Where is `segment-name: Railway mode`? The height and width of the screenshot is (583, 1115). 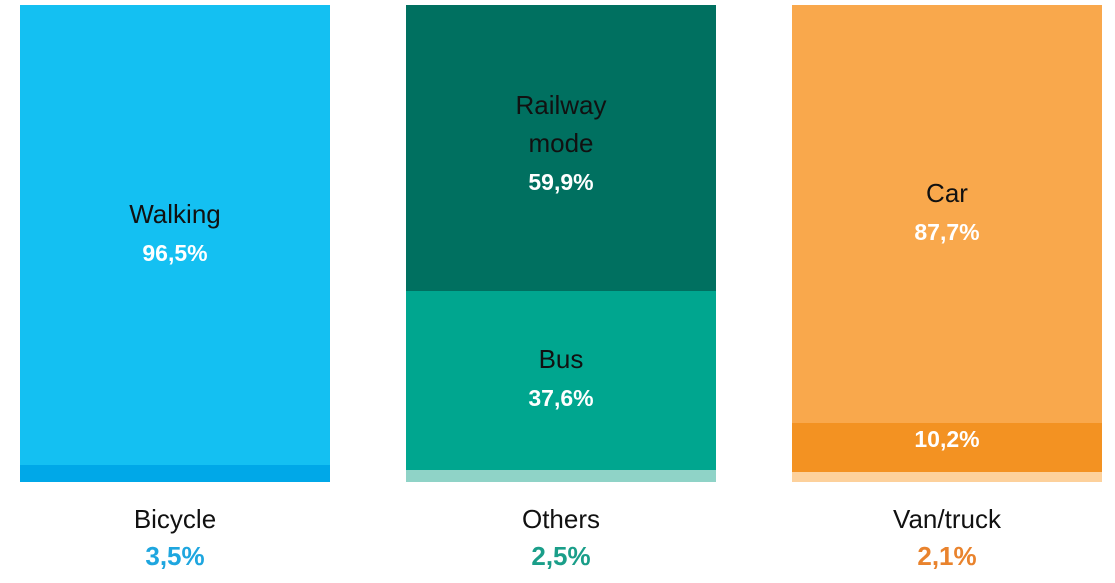
segment-name: Railway mode is located at coordinates (561, 123).